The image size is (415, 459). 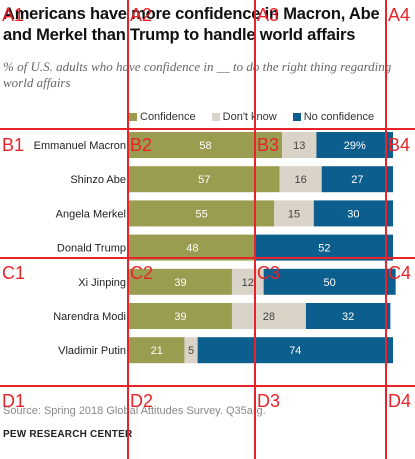 I want to click on value-label-no-confidence-vladimir-putin: 74, so click(x=295, y=351).